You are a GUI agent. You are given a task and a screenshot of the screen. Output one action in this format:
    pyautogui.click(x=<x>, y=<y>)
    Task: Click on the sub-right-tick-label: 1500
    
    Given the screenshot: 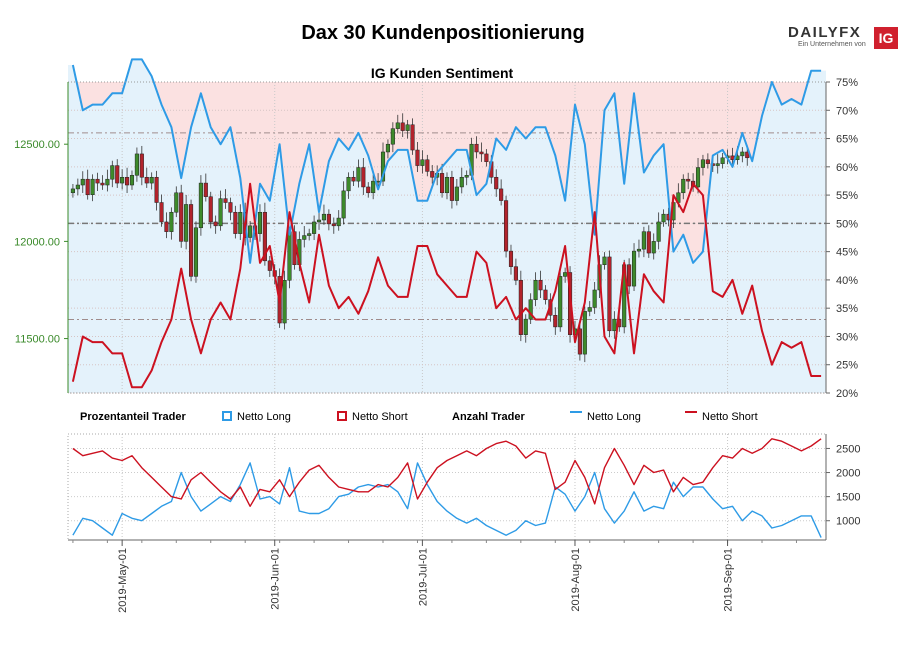 What is the action you would take?
    pyautogui.click(x=848, y=498)
    